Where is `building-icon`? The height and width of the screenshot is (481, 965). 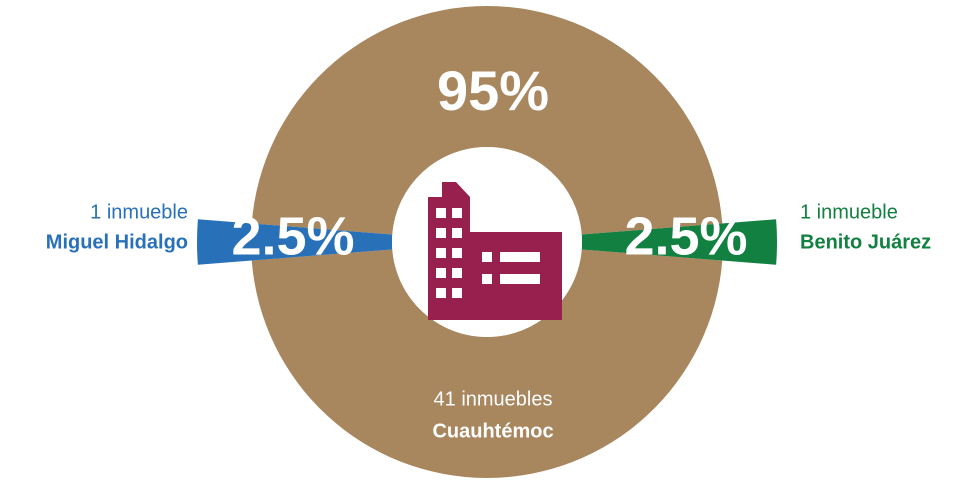
building-icon is located at coordinates (495, 251).